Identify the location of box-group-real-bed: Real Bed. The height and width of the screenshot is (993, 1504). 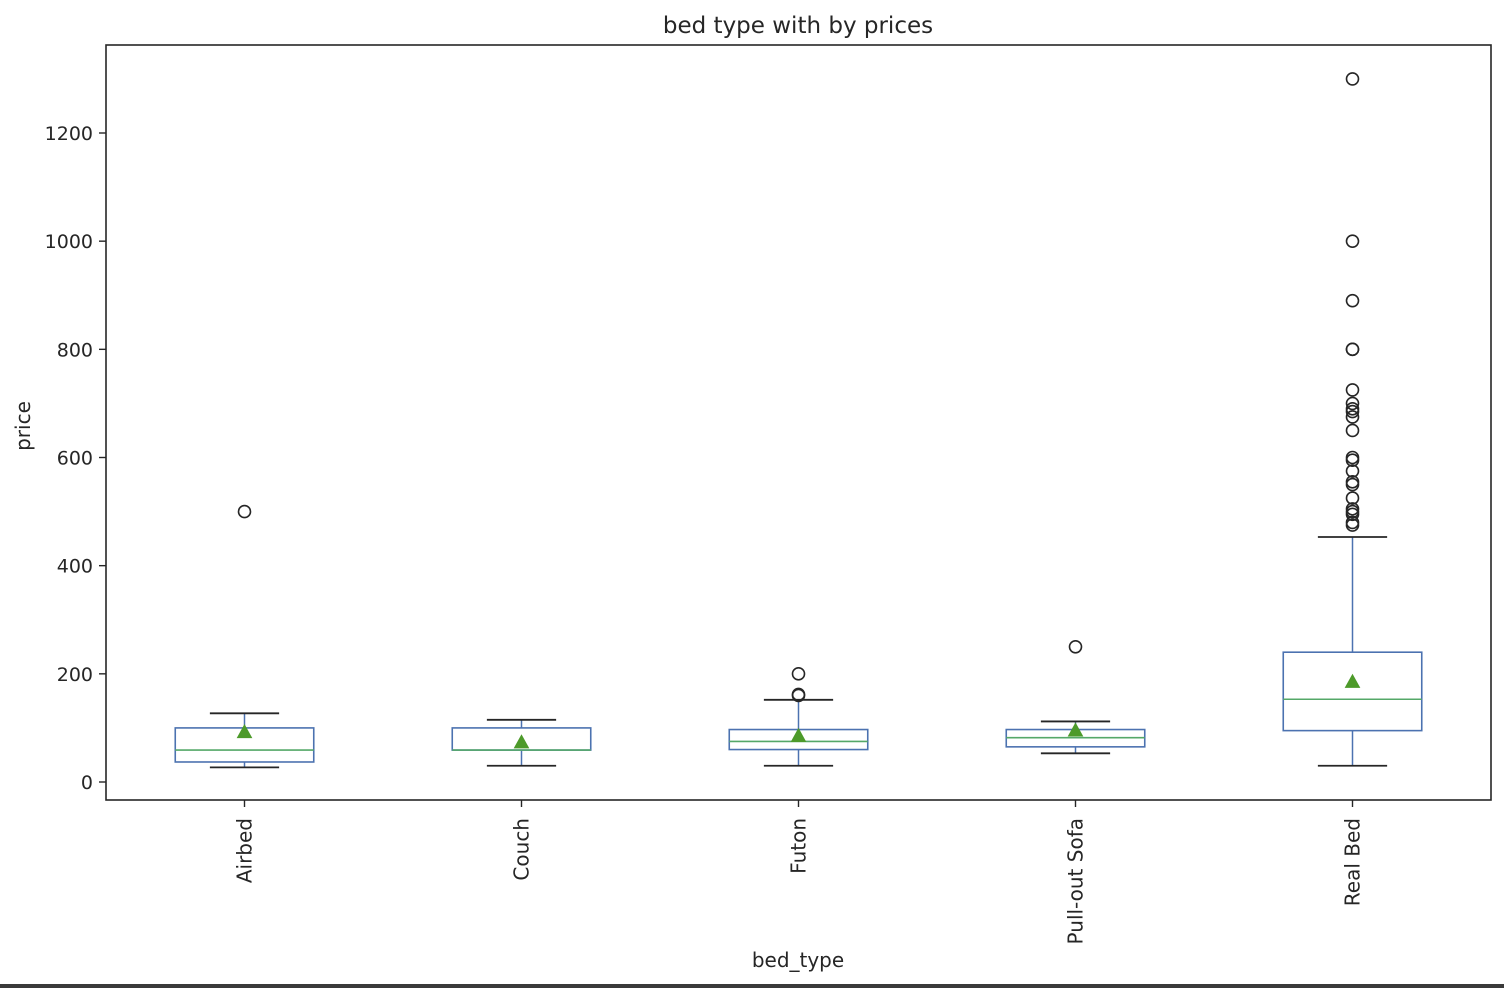
(1352, 489).